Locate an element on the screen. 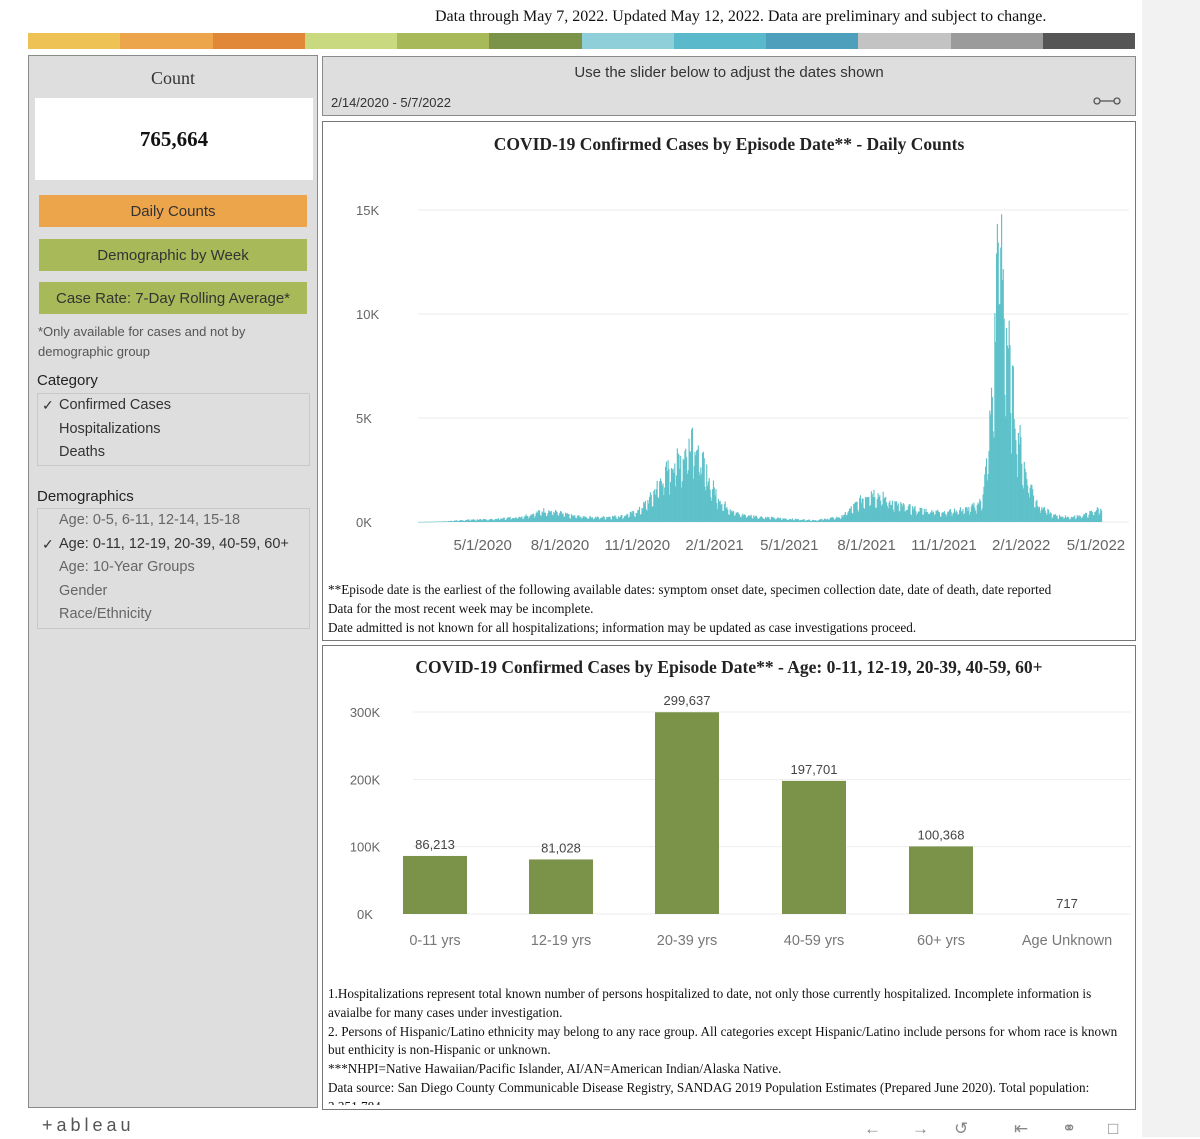  share-icon: ⚭ is located at coordinates (1069, 1128).